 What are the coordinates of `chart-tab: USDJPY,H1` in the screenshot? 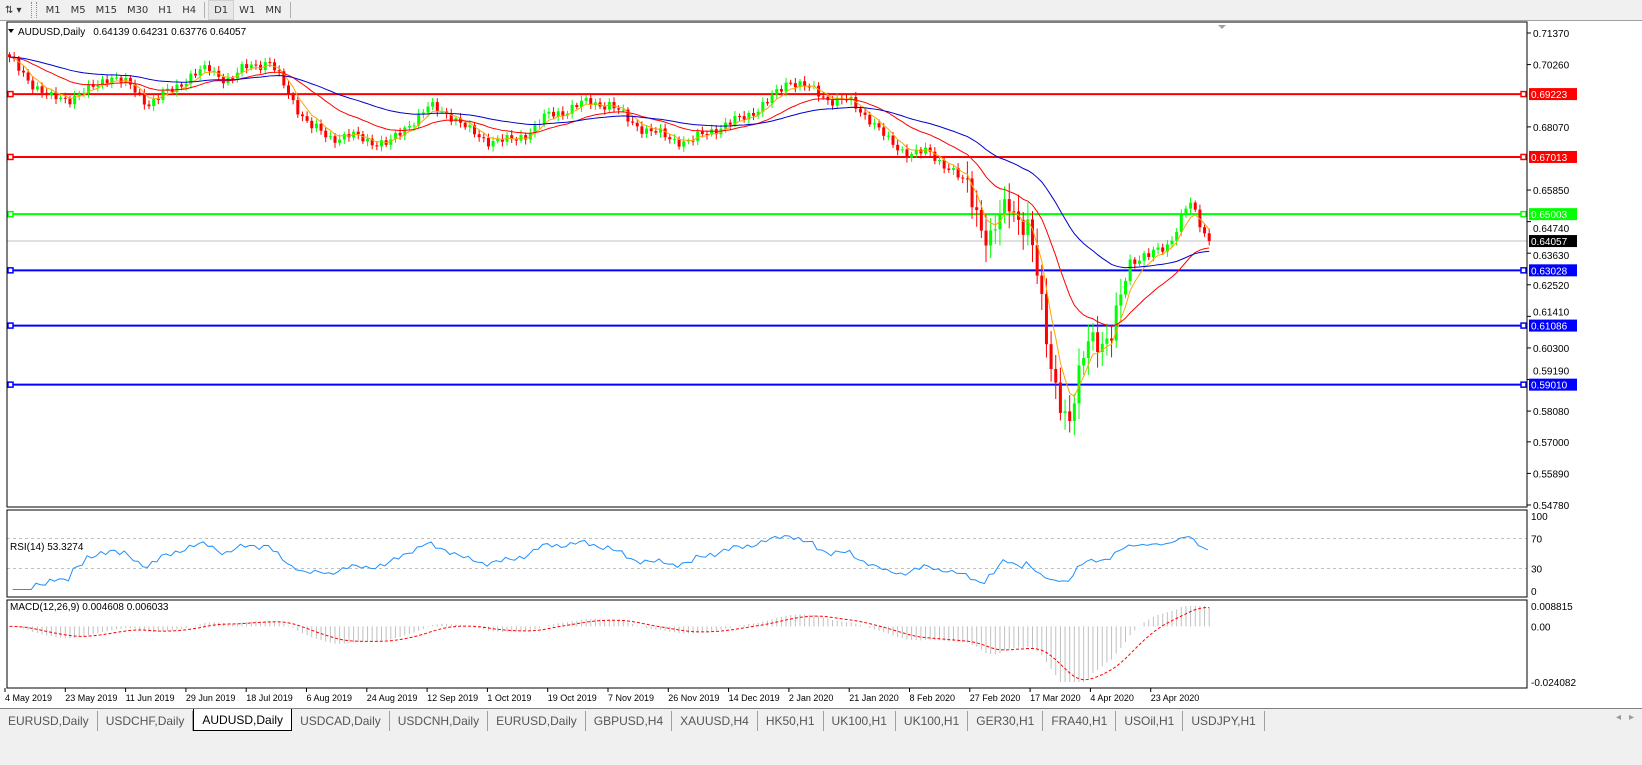 It's located at (1224, 721).